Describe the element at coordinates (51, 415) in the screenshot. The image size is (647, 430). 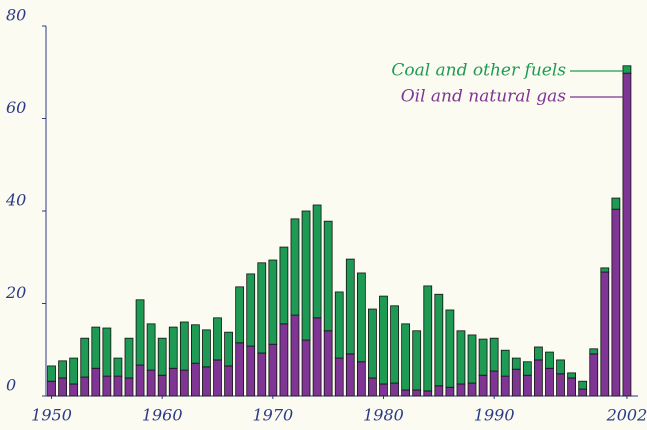
I see `x-tick-label: 1950` at that location.